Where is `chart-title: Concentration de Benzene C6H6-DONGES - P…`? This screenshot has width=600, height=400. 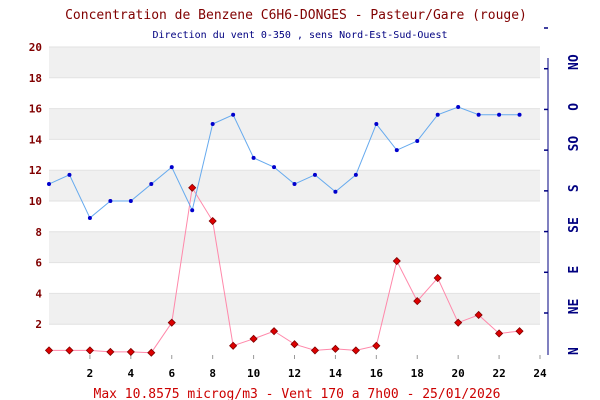
chart-title: Concentration de Benzene C6H6-DONGES - P… is located at coordinates (296, 15).